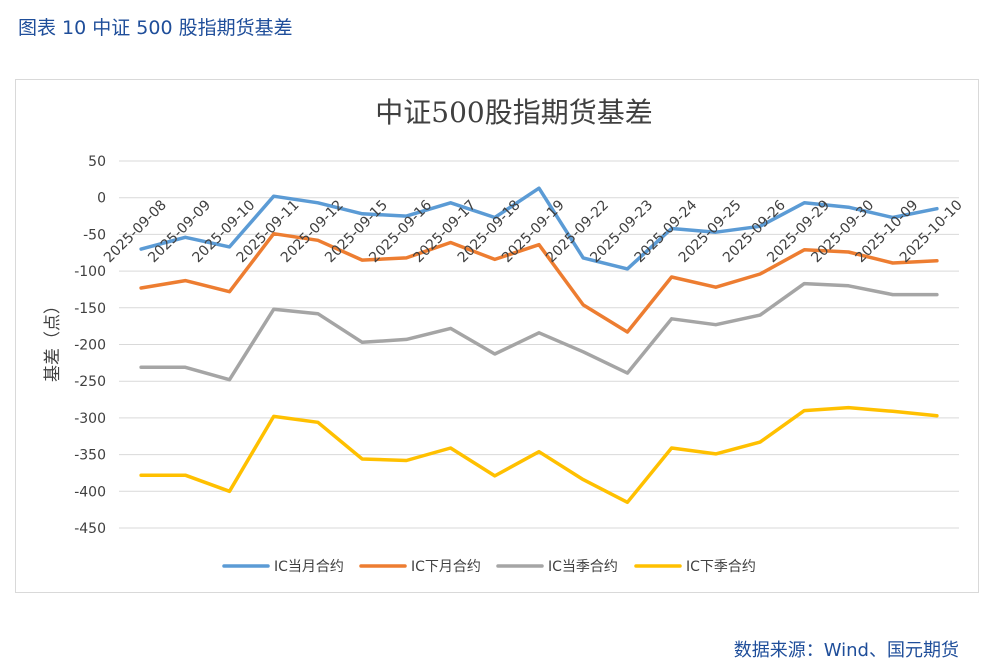 The image size is (997, 668). I want to click on y-axis-label: 基差（点）, so click(53, 339).